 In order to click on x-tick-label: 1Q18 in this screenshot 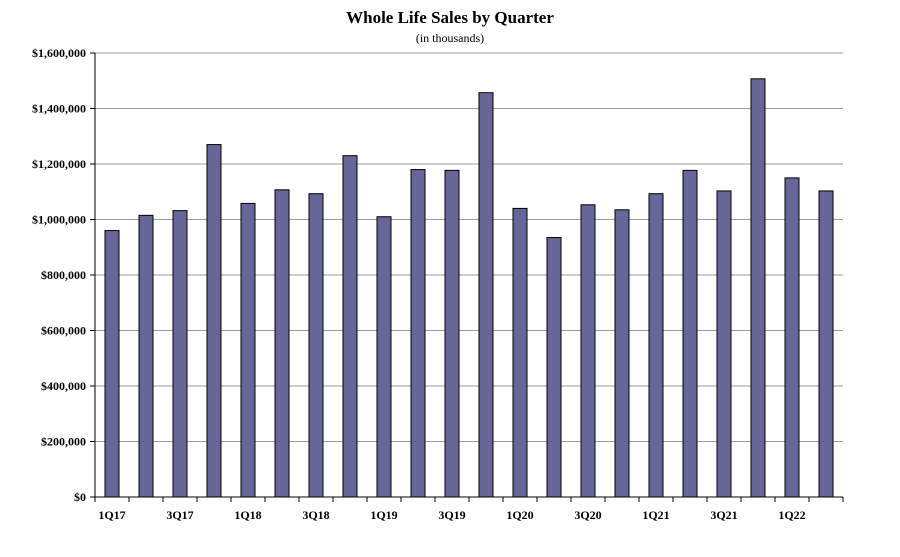, I will do `click(247, 515)`.